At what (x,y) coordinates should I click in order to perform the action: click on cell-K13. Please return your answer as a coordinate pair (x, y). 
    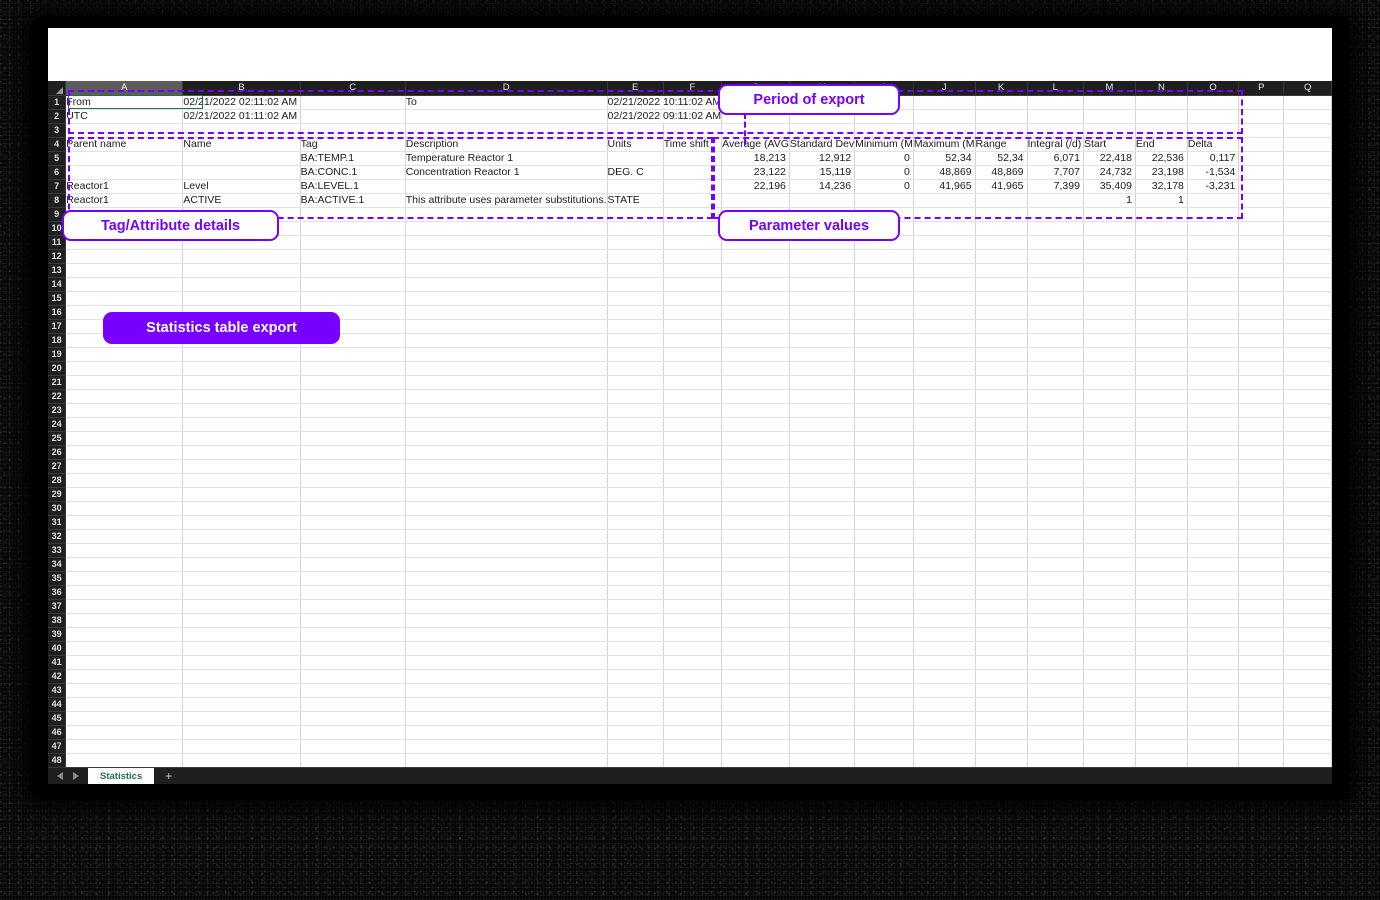
    Looking at the image, I should click on (1001, 270).